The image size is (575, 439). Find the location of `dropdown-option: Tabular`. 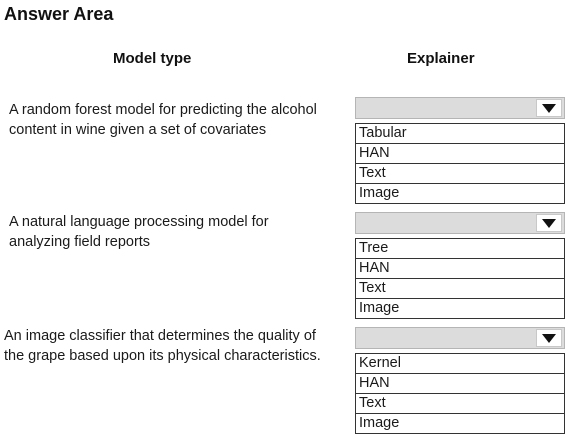

dropdown-option: Tabular is located at coordinates (460, 134).